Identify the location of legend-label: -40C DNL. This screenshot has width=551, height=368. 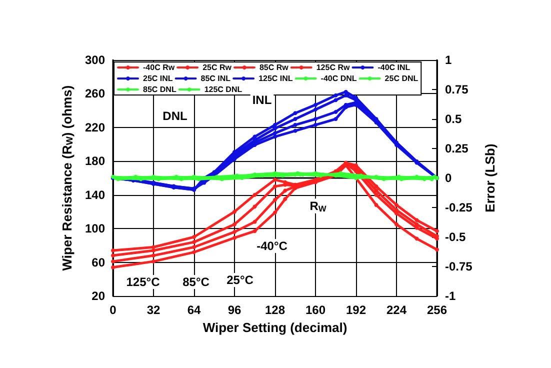
(338, 78).